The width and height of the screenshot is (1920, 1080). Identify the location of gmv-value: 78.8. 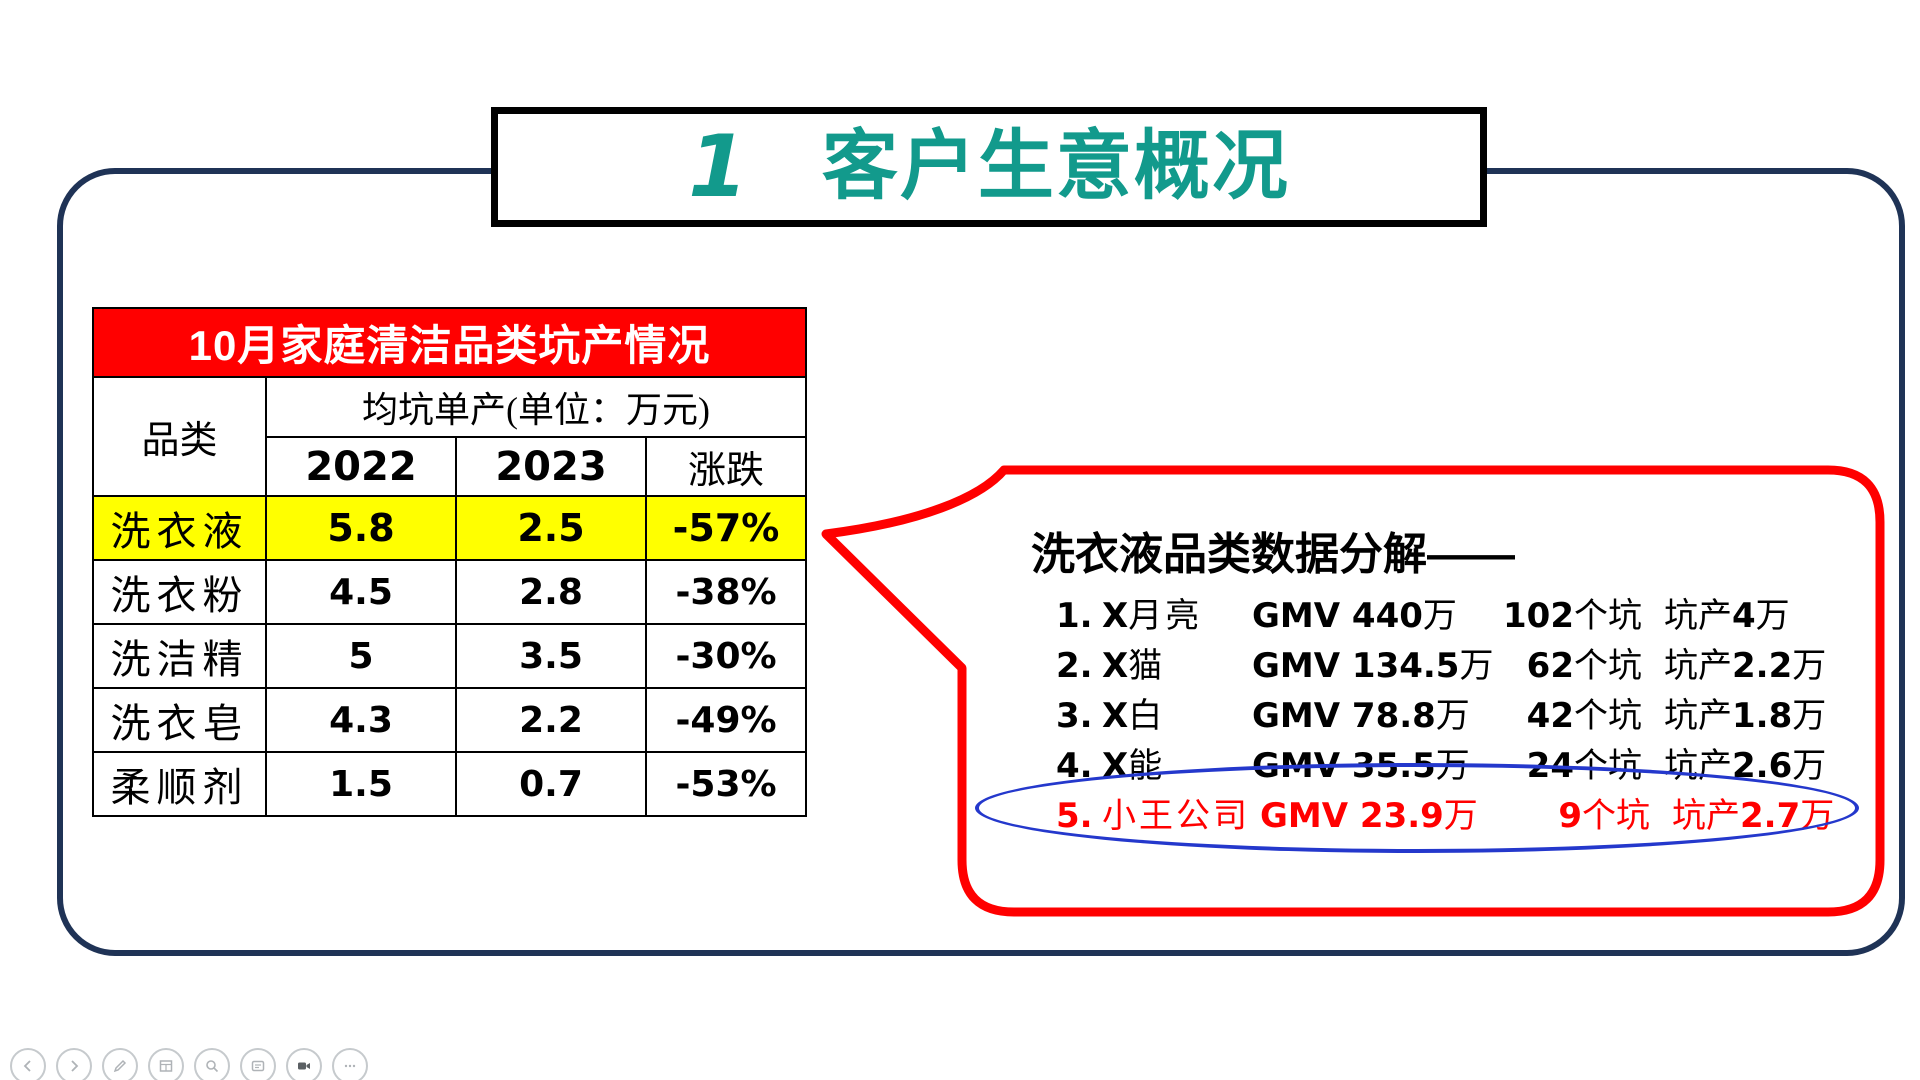
(1393, 716).